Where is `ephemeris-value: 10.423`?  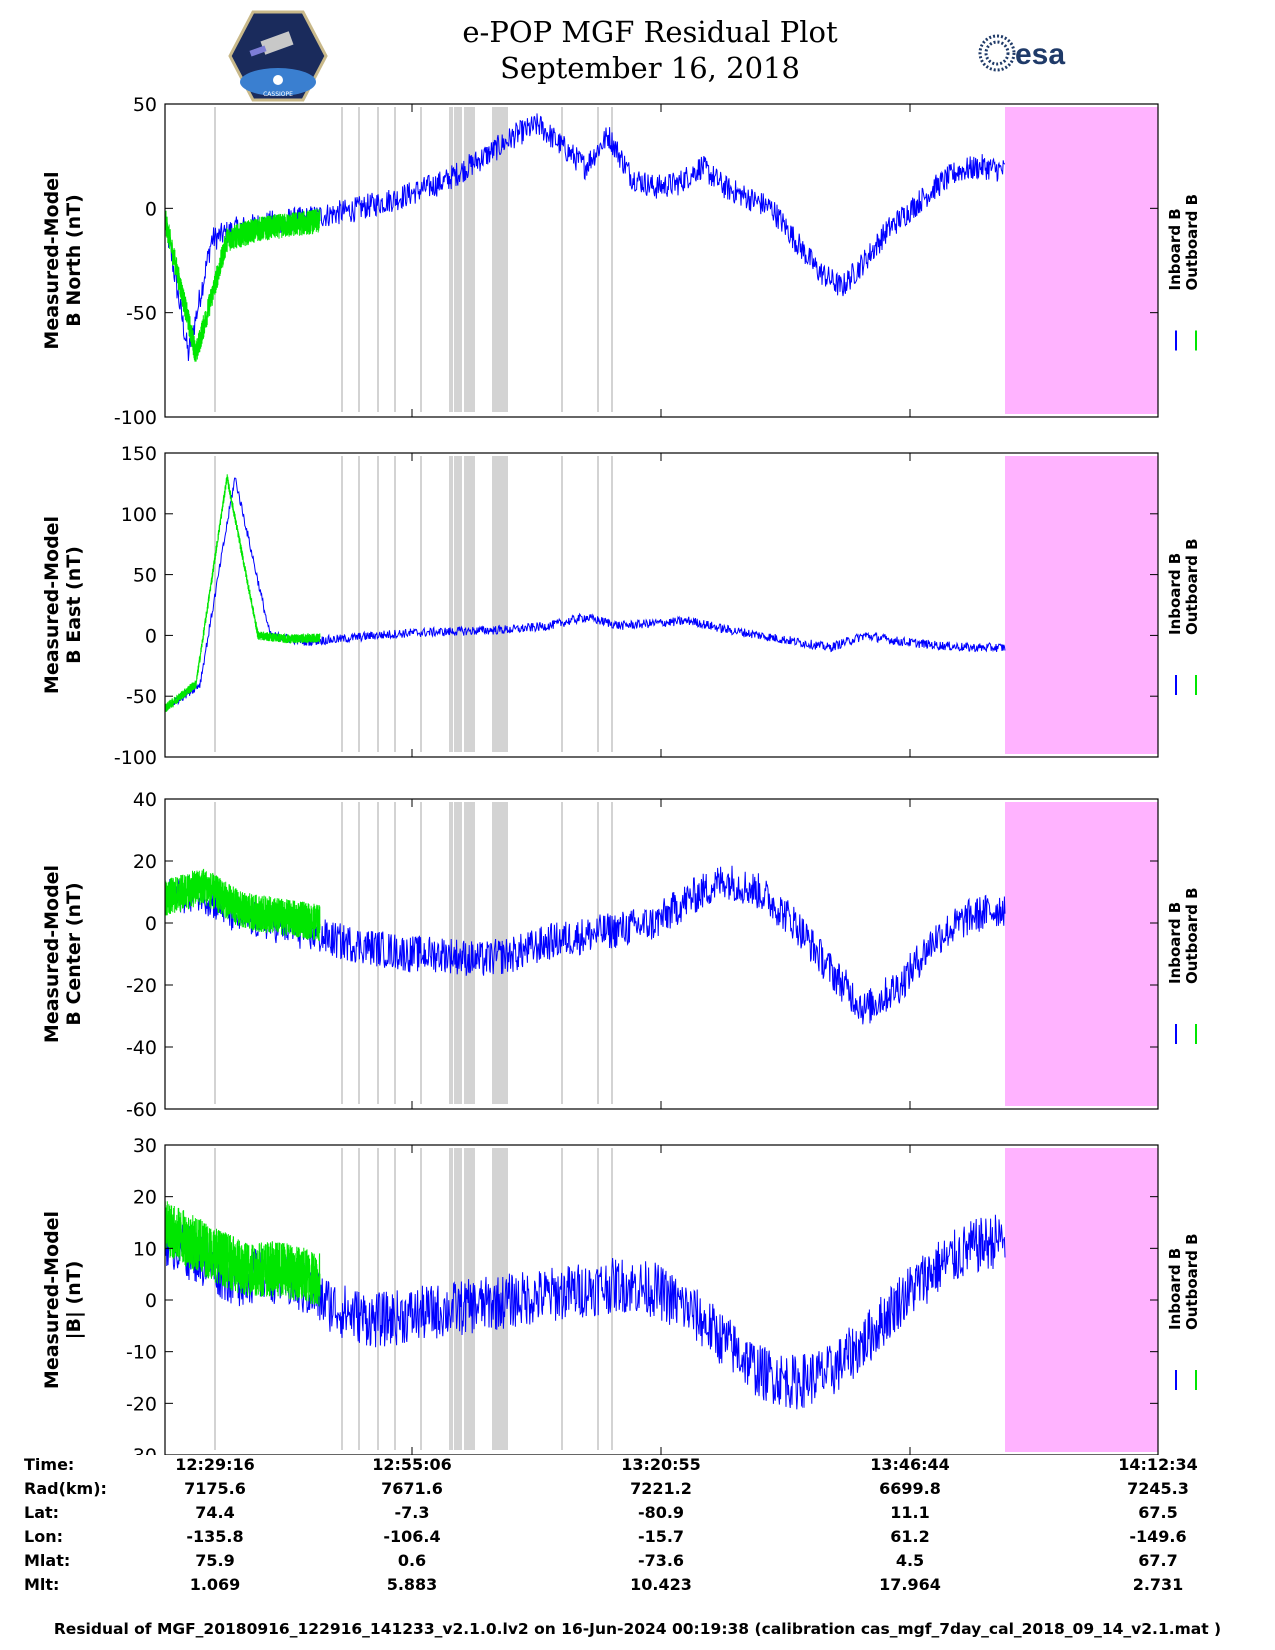 ephemeris-value: 10.423 is located at coordinates (661, 1584).